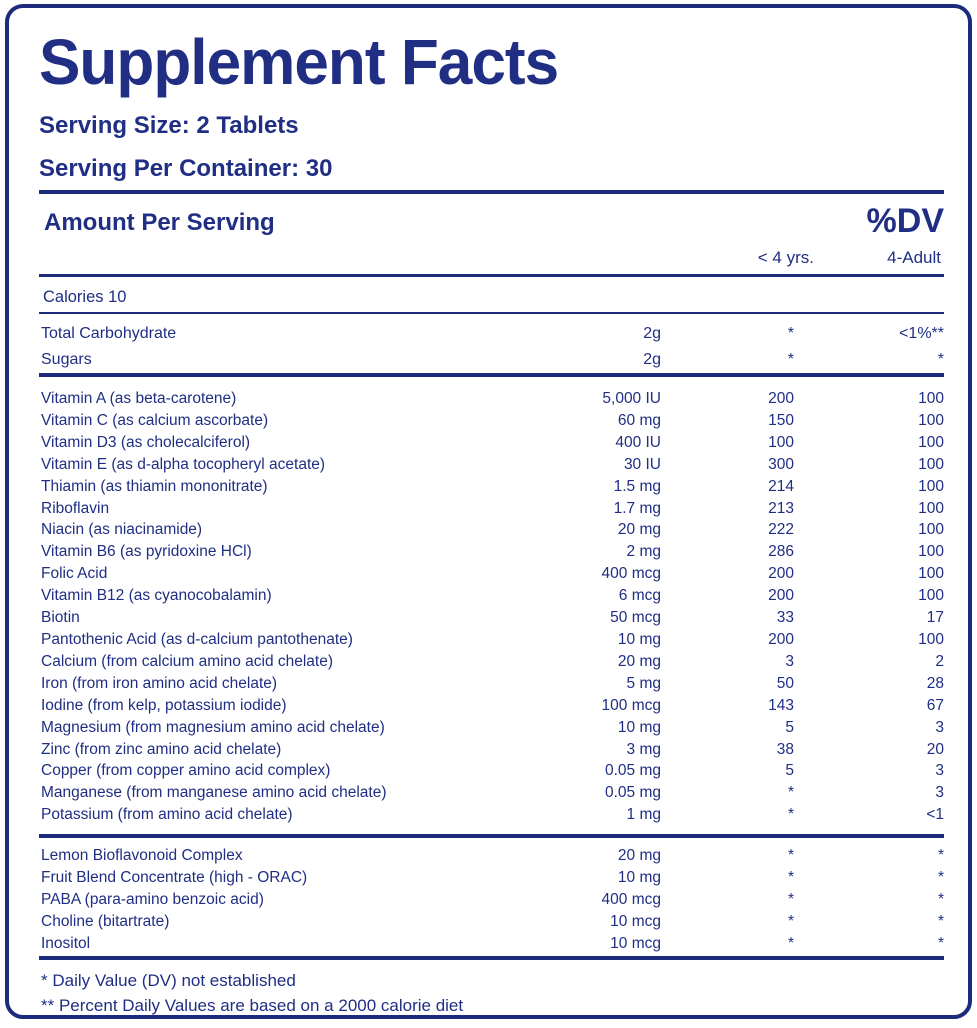 The width and height of the screenshot is (977, 1028). Describe the element at coordinates (491, 313) in the screenshot. I see `divider-thin` at that location.